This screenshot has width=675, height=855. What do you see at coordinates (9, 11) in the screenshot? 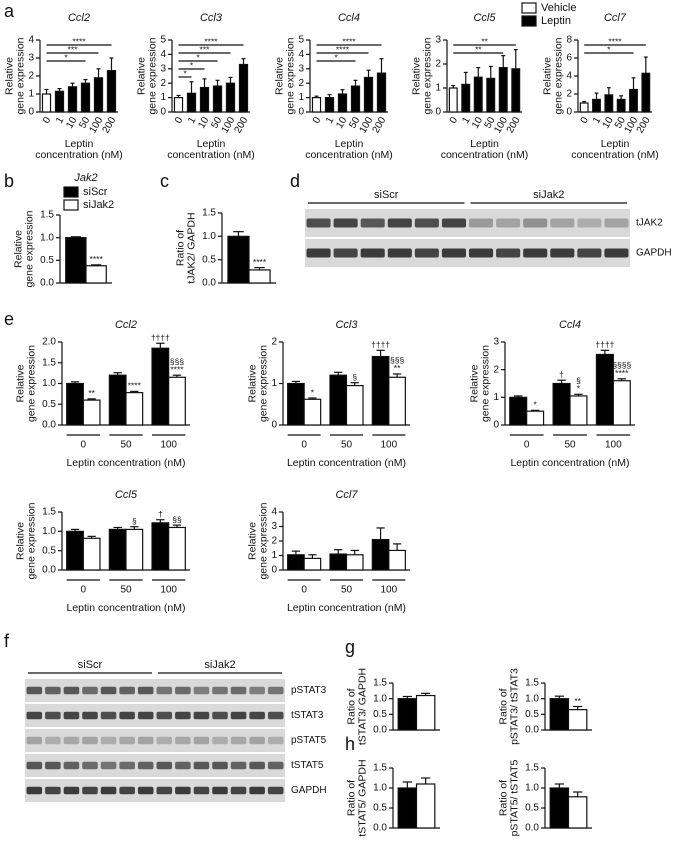
I see `panel-label: a` at bounding box center [9, 11].